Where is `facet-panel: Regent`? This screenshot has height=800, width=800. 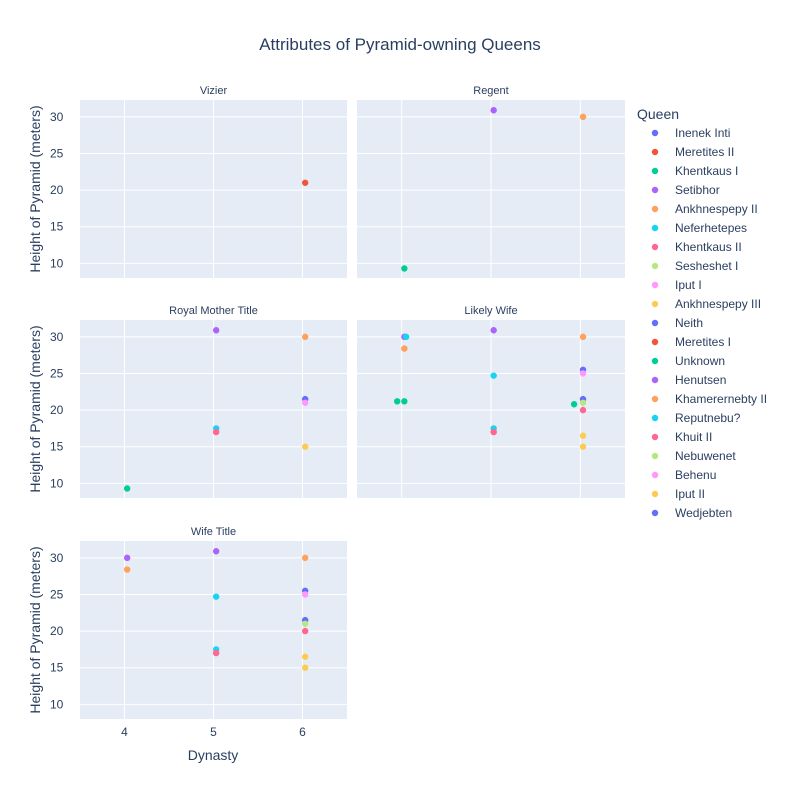
facet-panel: Regent is located at coordinates (491, 181).